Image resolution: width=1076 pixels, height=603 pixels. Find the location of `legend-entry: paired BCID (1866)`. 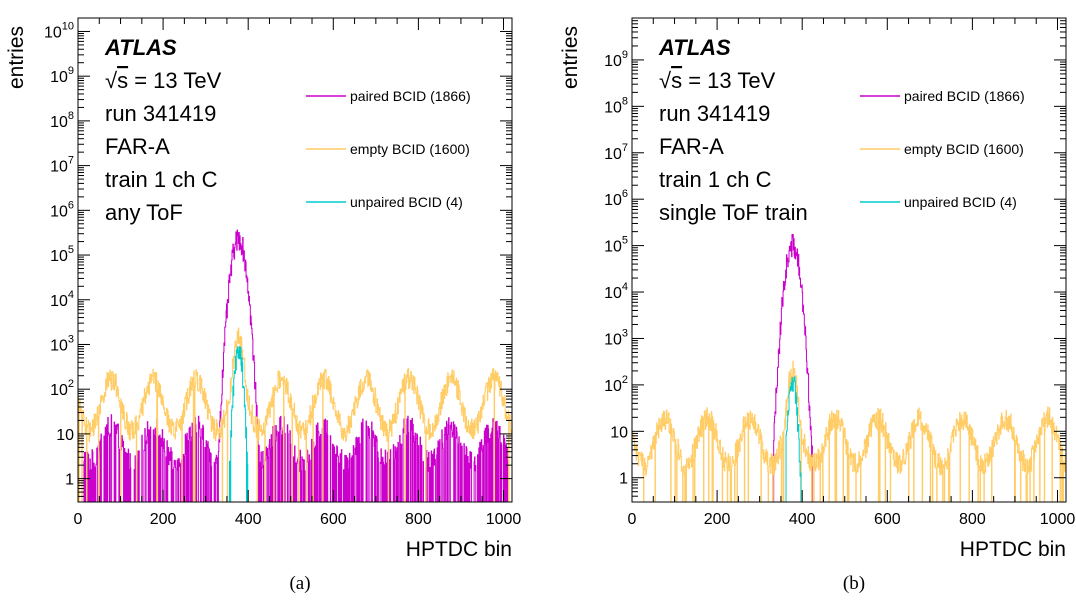

legend-entry: paired BCID (1866) is located at coordinates (410, 96).